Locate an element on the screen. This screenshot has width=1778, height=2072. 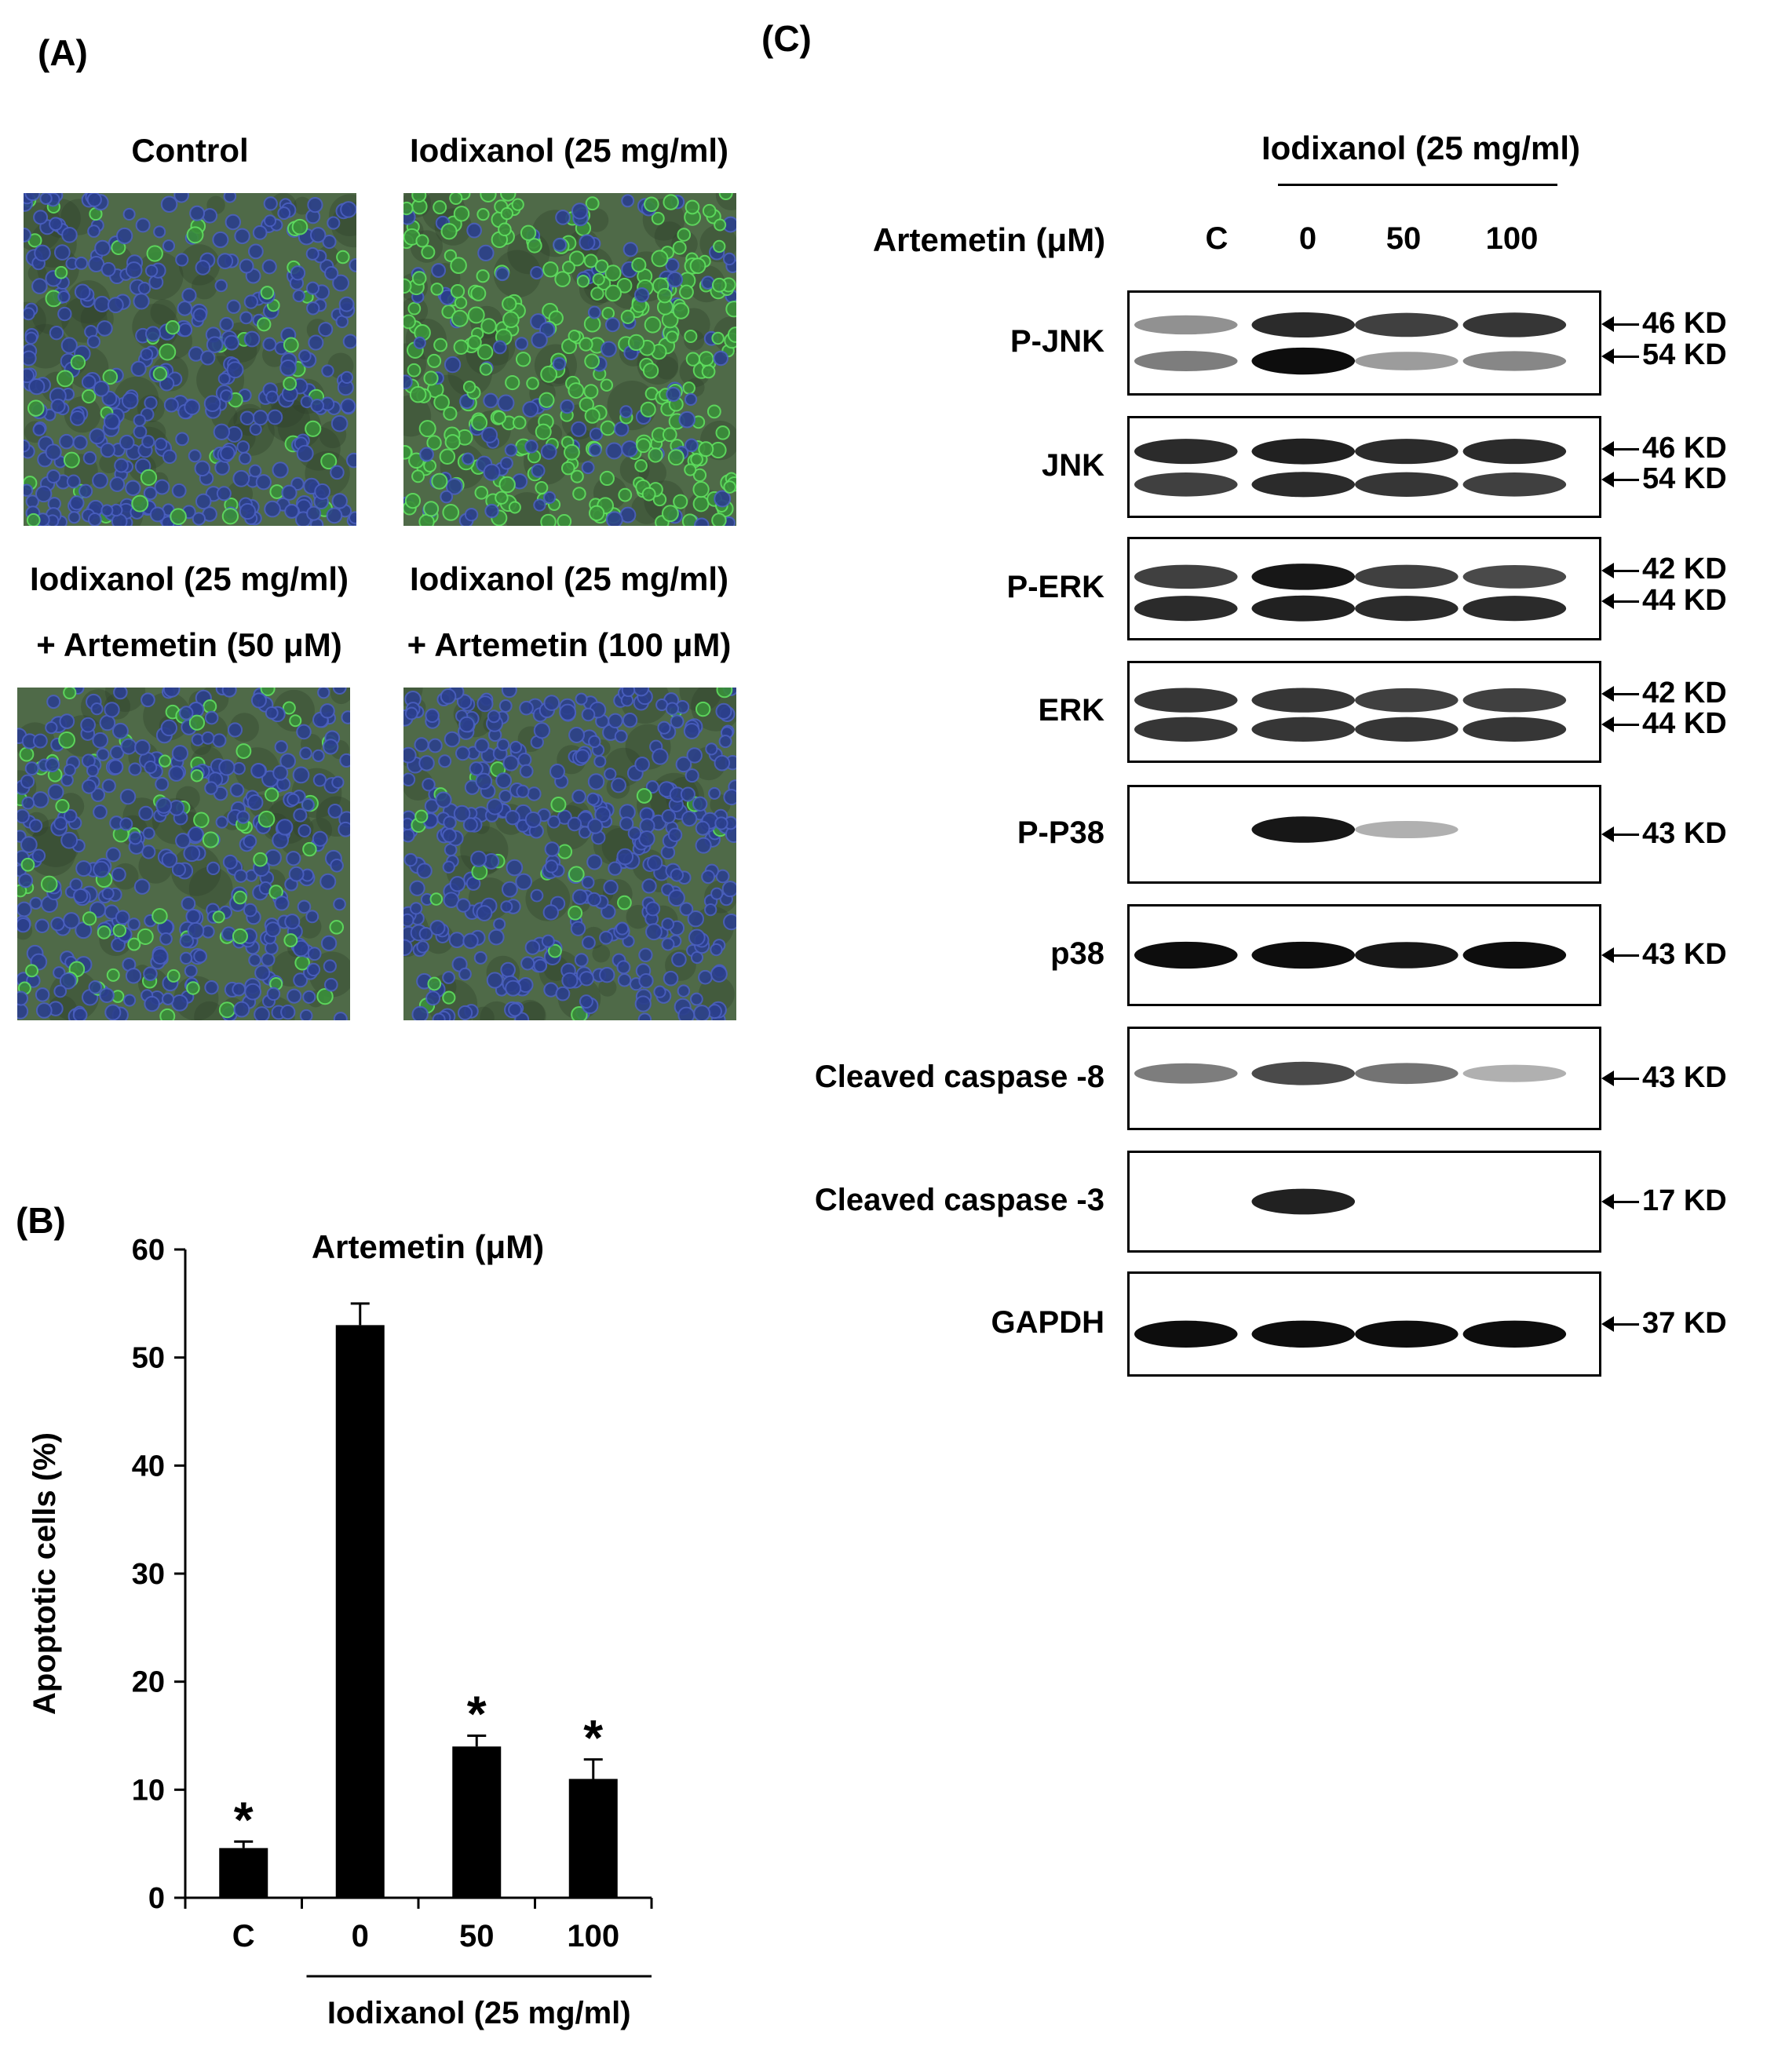
significance-mark: * is located at coordinates (477, 1714).